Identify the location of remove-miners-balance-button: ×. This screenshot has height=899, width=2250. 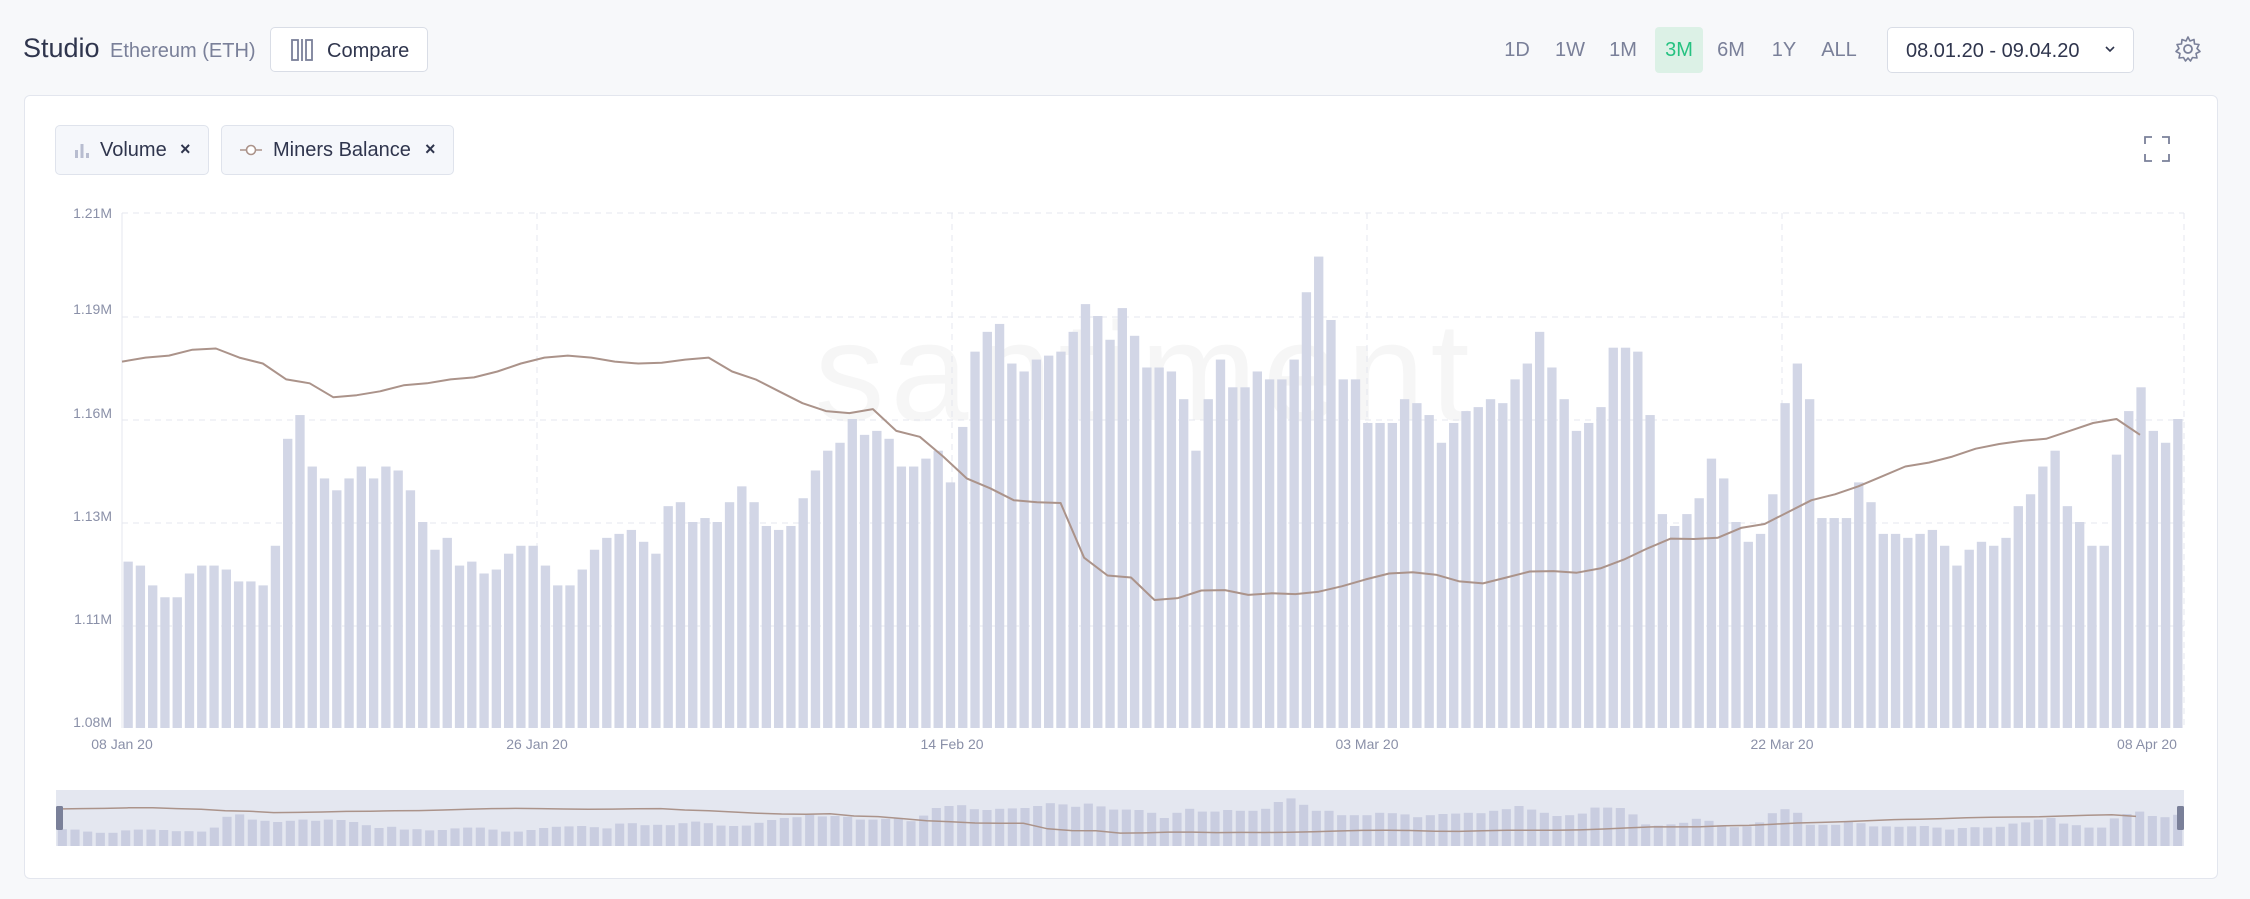
(430, 149).